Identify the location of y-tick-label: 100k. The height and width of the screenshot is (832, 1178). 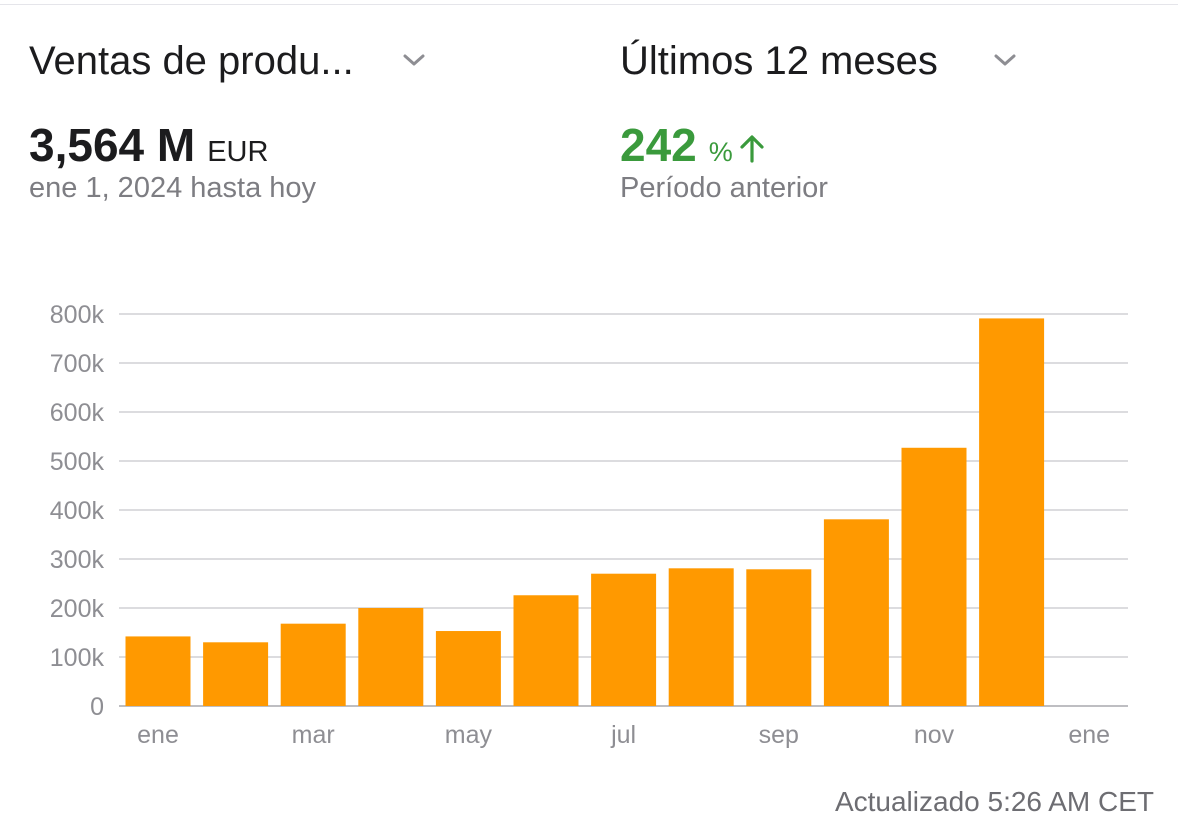
(77, 658).